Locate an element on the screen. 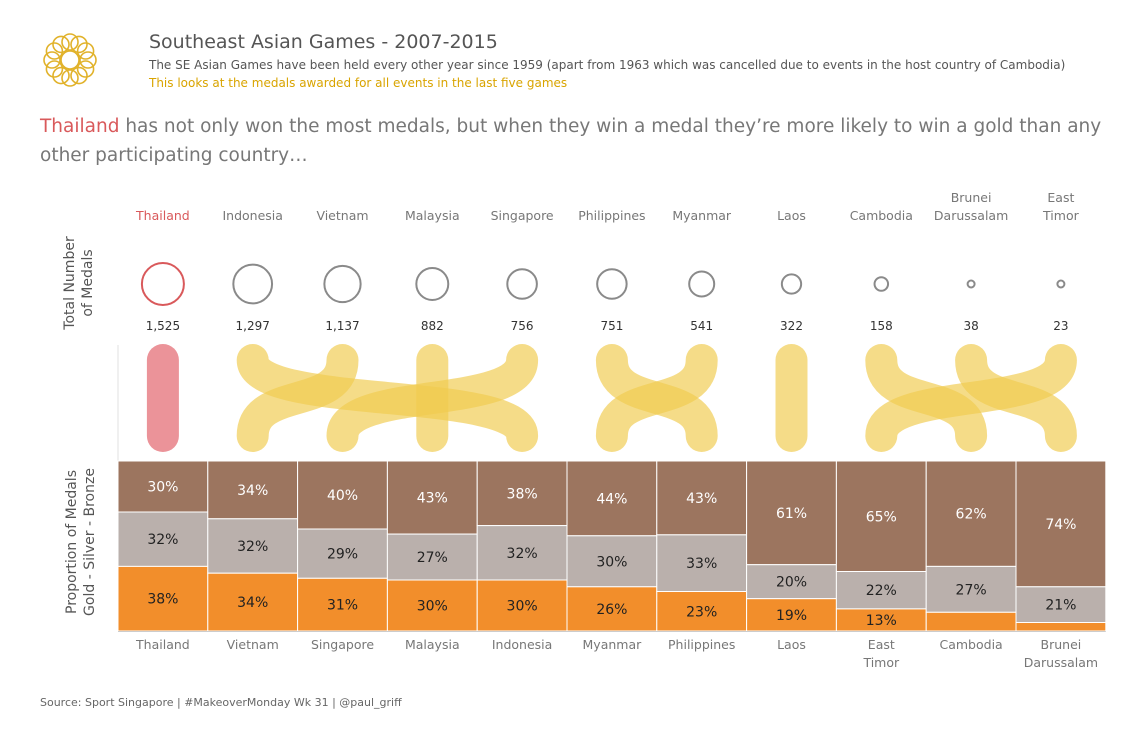  total-medals-value: 23 is located at coordinates (1060, 326).